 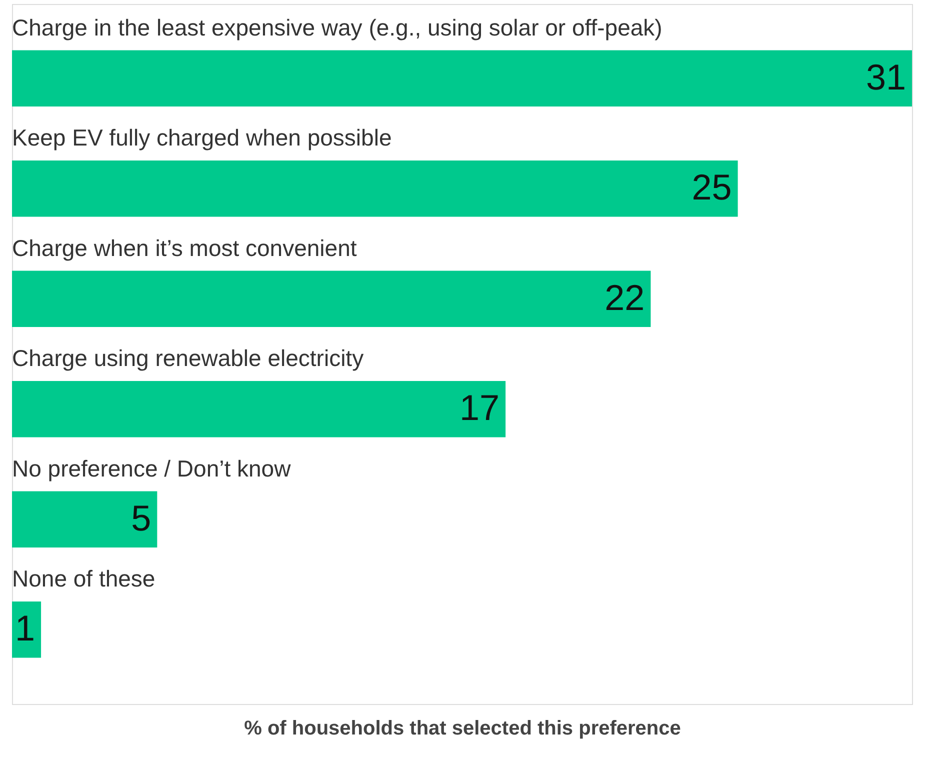 What do you see at coordinates (185, 247) in the screenshot?
I see `y-tick-label: Charge when it’s most convenient` at bounding box center [185, 247].